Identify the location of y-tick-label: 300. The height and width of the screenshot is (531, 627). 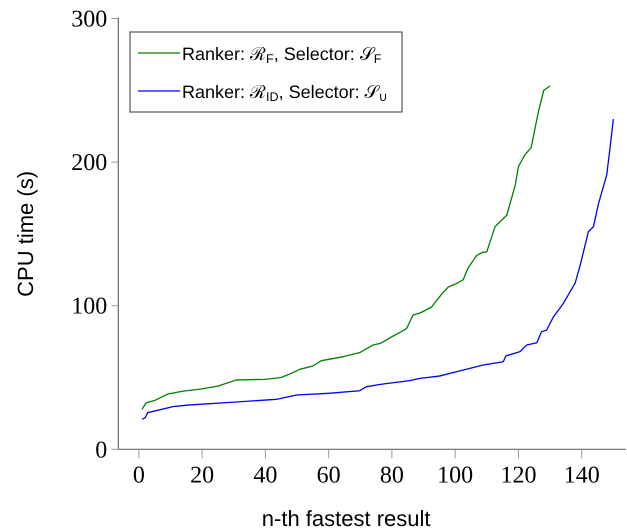
(89, 19).